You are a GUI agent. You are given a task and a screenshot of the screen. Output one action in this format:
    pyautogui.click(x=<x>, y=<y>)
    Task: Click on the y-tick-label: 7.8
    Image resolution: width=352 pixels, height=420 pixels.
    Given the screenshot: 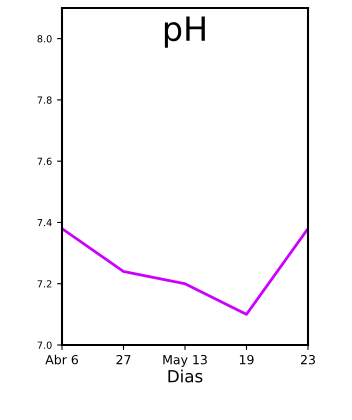 What is the action you would take?
    pyautogui.click(x=45, y=100)
    